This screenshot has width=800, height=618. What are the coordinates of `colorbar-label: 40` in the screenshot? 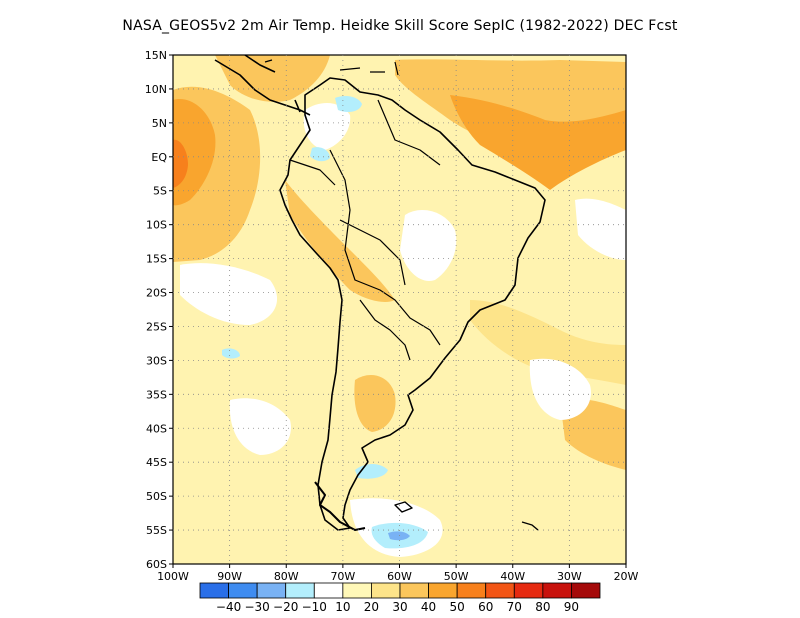 It's located at (428, 607).